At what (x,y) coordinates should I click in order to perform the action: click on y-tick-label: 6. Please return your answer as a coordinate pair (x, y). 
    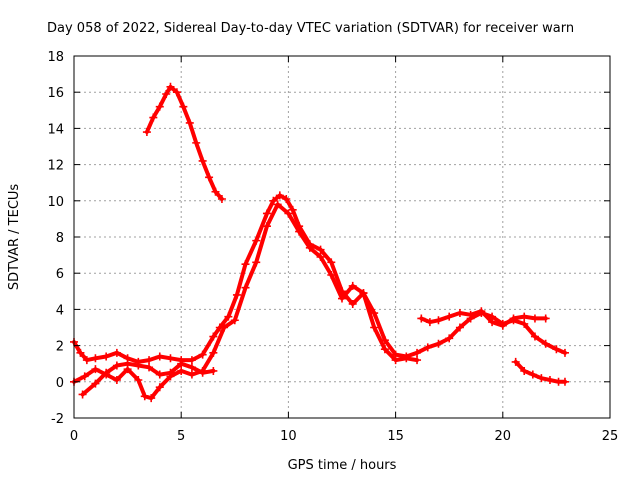
    Looking at the image, I should click on (60, 274).